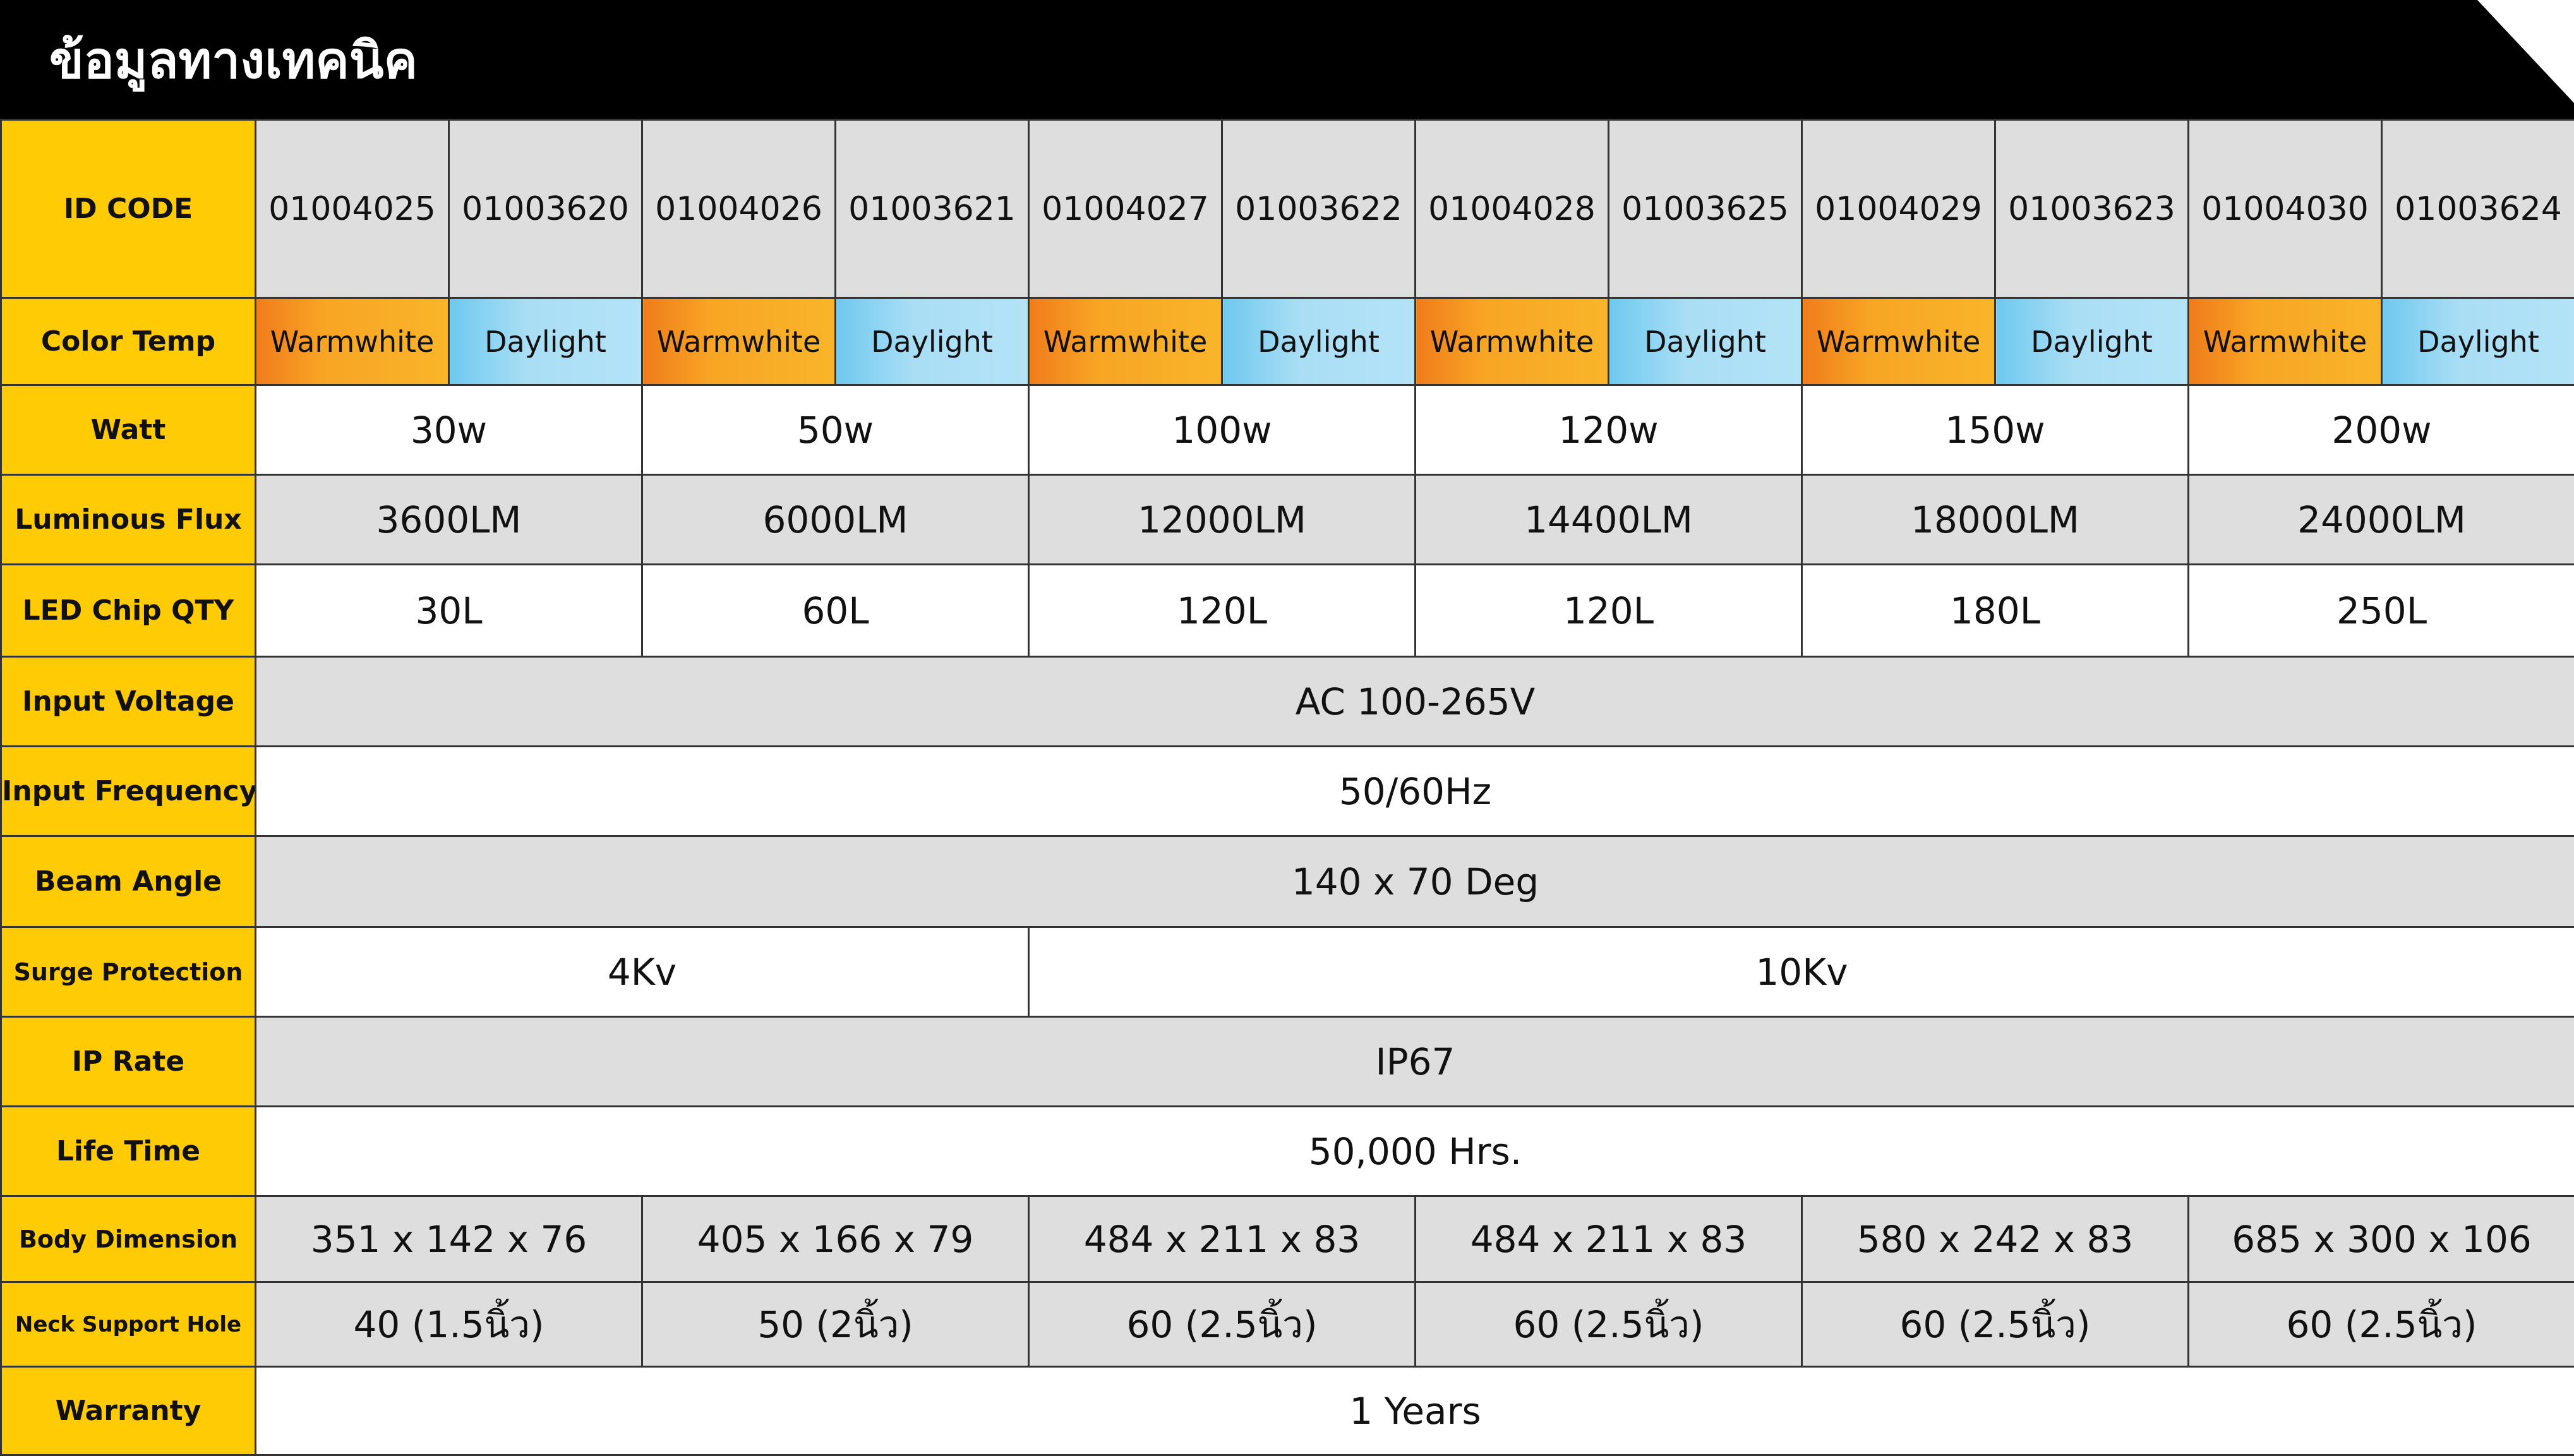 This screenshot has width=2574, height=1456. What do you see at coordinates (1801, 972) in the screenshot?
I see `surge-protection-cell: 10Kv` at bounding box center [1801, 972].